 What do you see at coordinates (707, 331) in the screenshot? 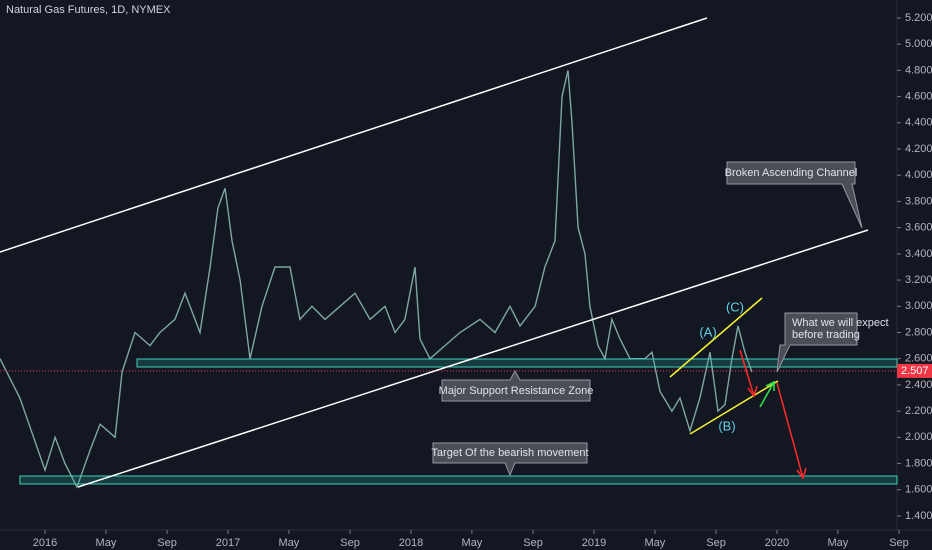
I see `wave-label: (A)` at bounding box center [707, 331].